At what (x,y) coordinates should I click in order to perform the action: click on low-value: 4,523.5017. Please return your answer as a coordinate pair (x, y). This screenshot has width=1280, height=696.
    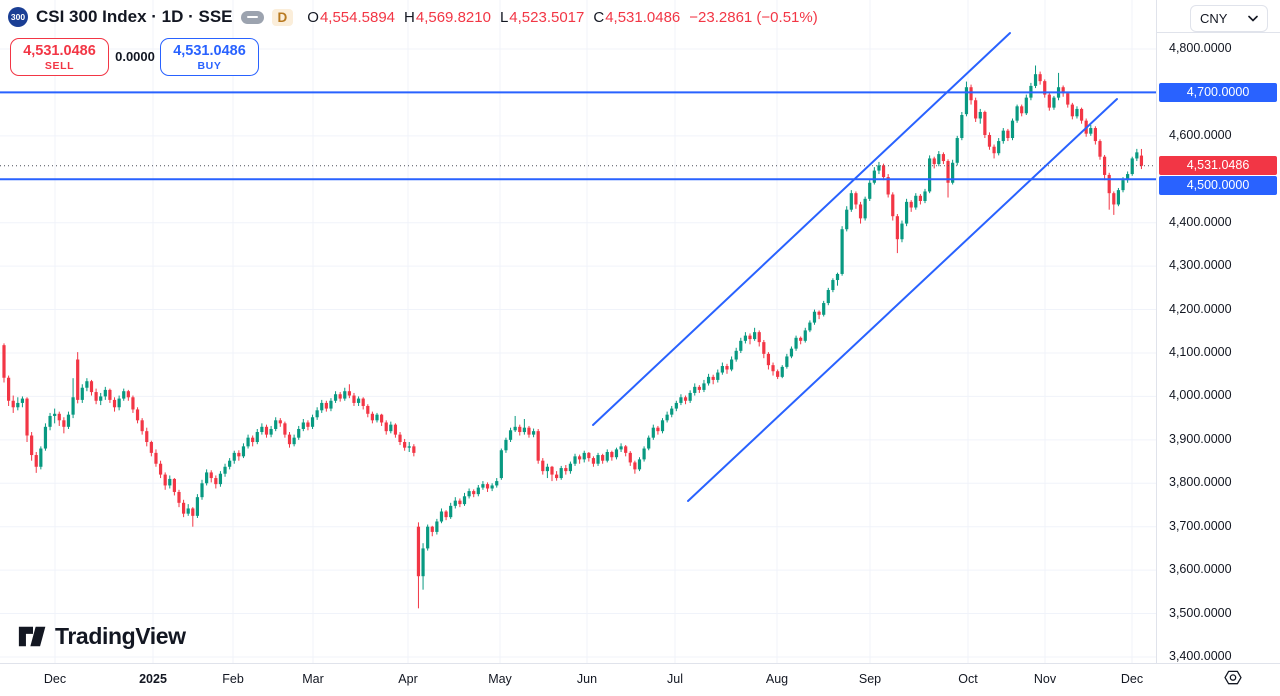
    Looking at the image, I should click on (547, 17).